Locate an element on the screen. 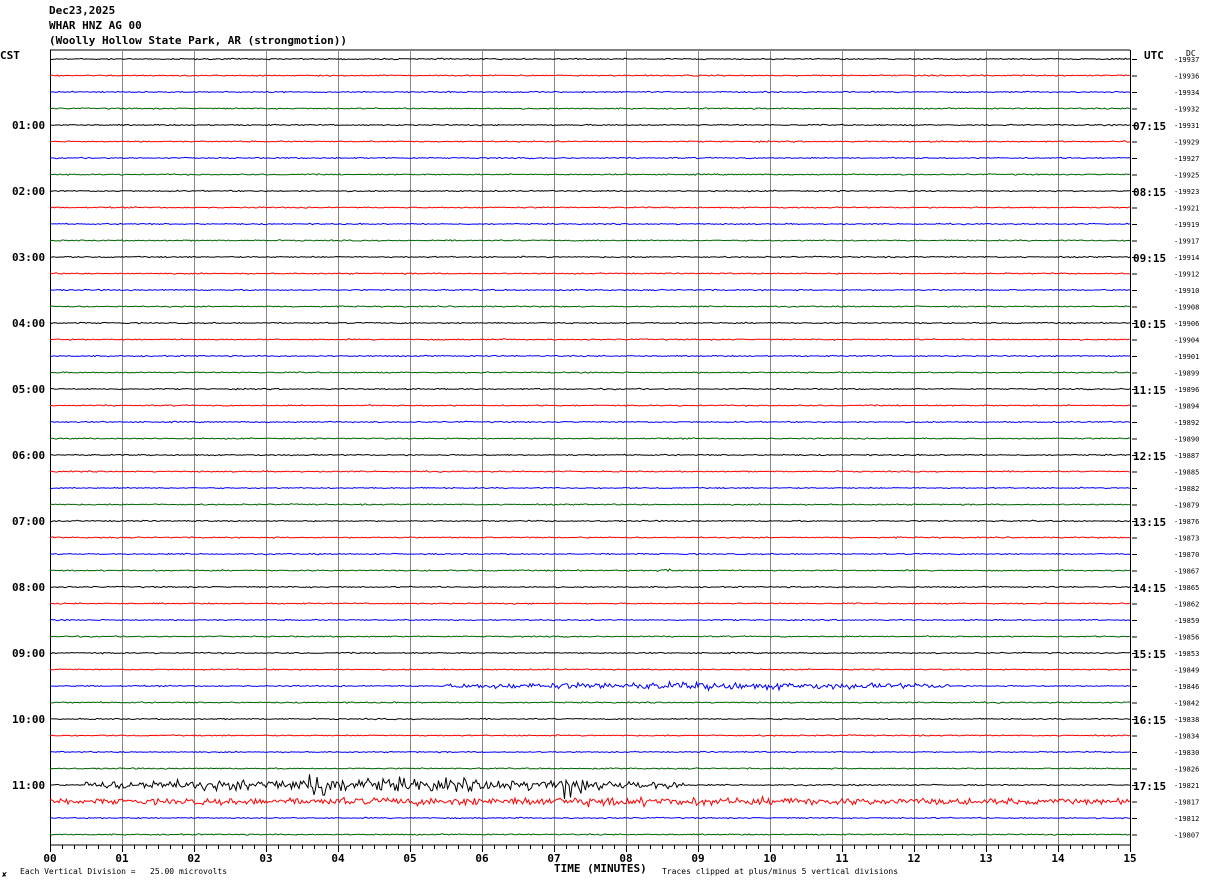 The image size is (1210, 886). dc-offset-label: -19856 is located at coordinates (1186, 638).